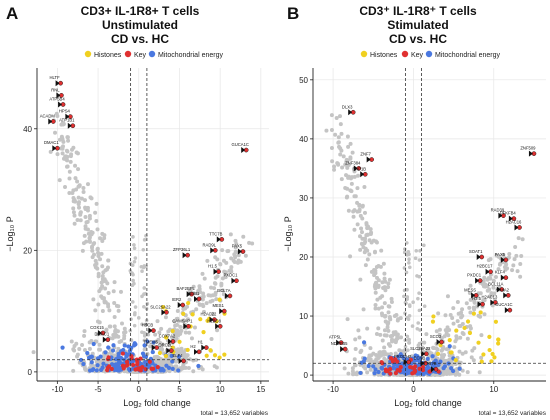 The width and height of the screenshot is (550, 420). I want to click on point-label: H2, so click(193, 346).